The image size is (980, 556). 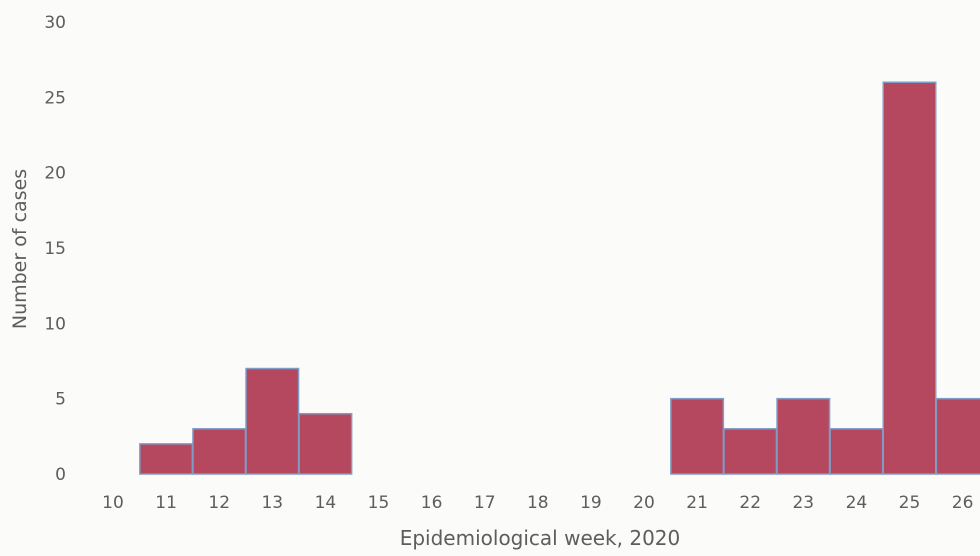 I want to click on x-tick-label: 18, so click(x=538, y=503).